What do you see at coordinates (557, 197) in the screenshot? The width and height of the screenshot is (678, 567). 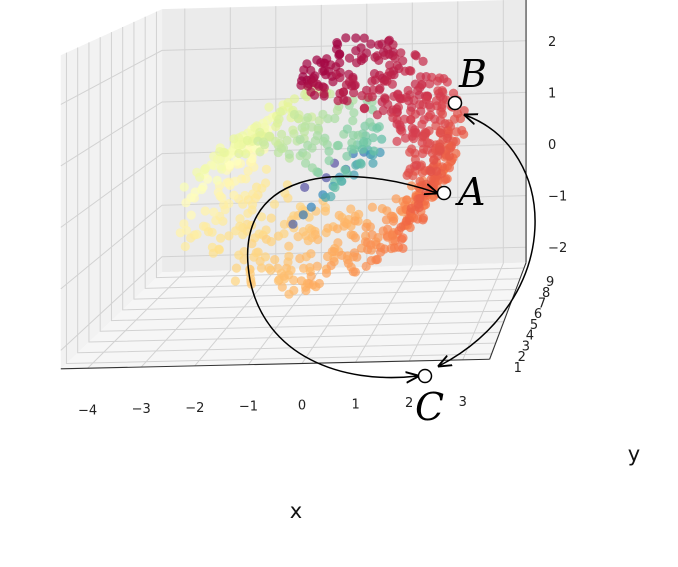 I see `z-tick-label: −1` at bounding box center [557, 197].